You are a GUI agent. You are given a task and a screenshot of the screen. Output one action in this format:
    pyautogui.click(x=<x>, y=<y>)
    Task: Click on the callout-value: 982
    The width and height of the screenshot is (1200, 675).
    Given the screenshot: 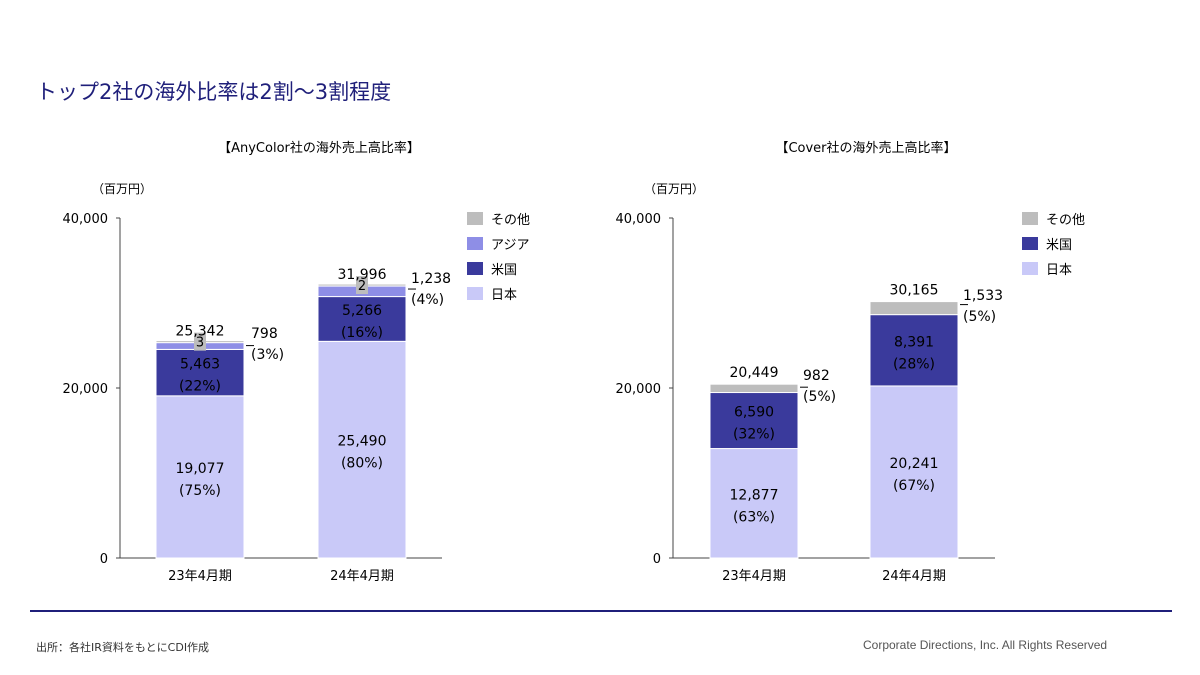 What is the action you would take?
    pyautogui.click(x=816, y=376)
    